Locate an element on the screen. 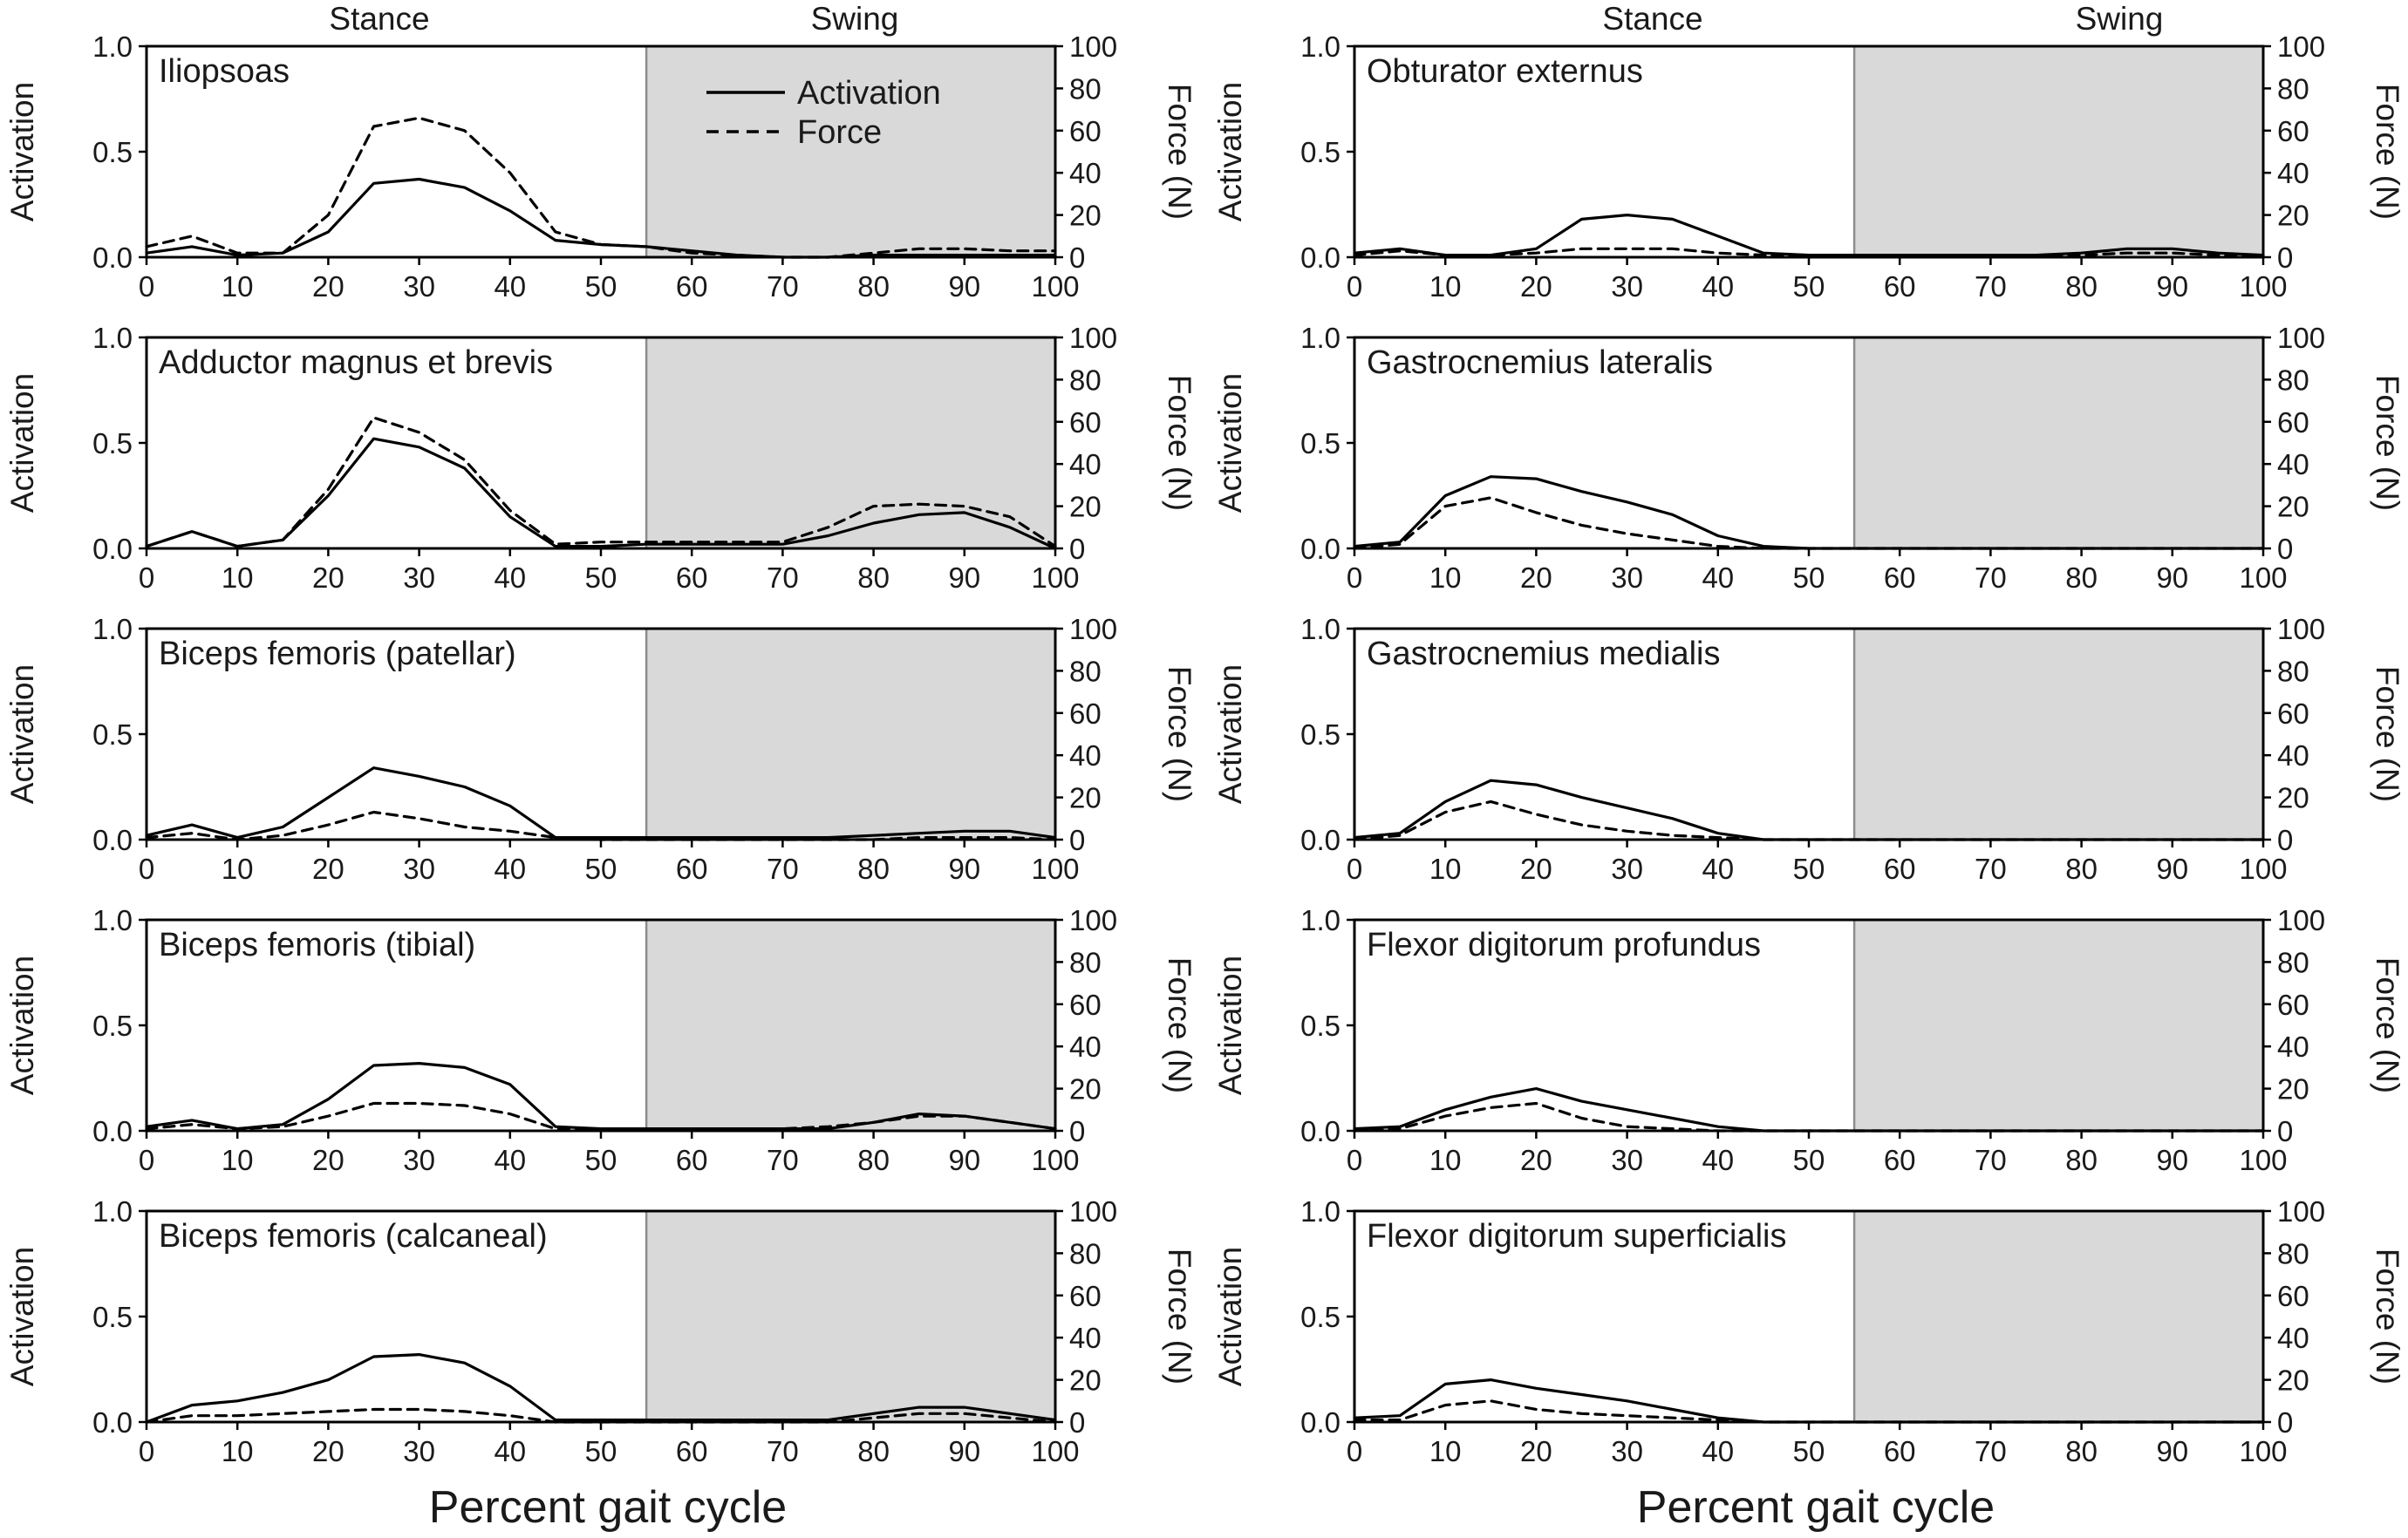 The height and width of the screenshot is (1538, 2408). swing-region is located at coordinates (2058, 1316).